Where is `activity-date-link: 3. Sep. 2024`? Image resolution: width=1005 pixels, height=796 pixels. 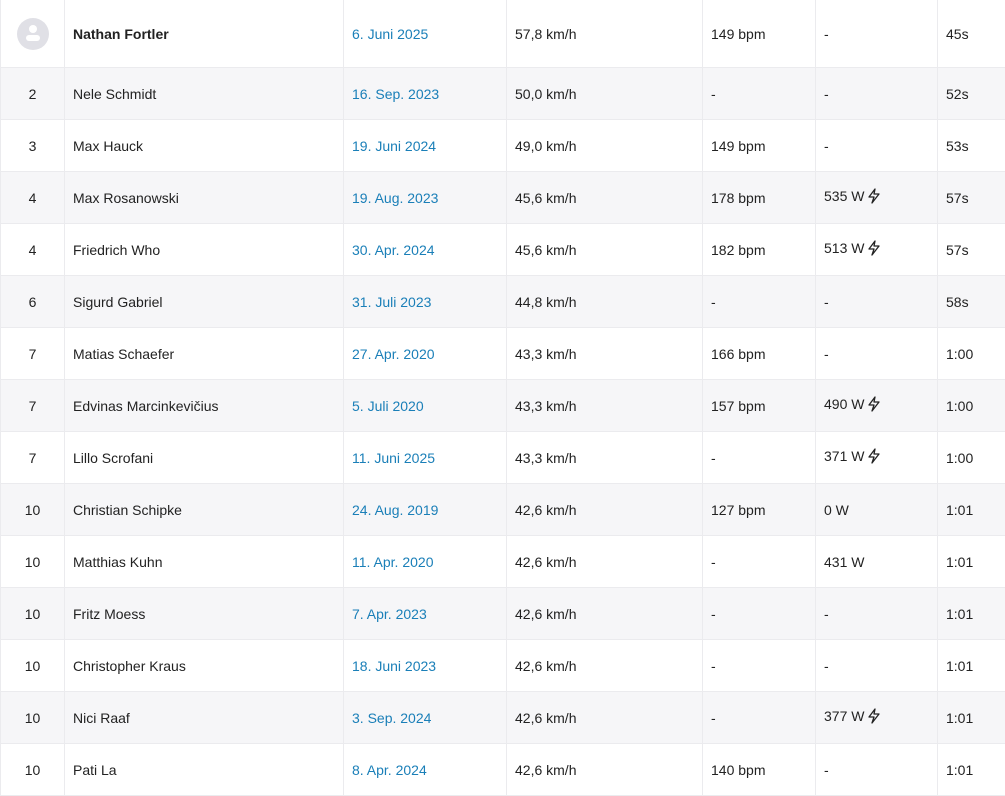 activity-date-link: 3. Sep. 2024 is located at coordinates (391, 718).